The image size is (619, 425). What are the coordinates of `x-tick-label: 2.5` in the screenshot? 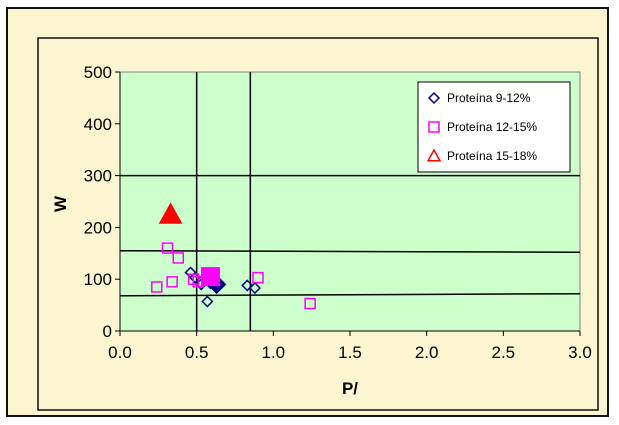 It's located at (504, 352).